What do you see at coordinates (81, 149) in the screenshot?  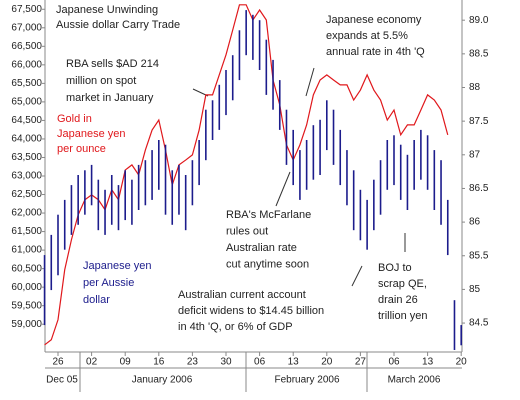 I see `legend-label: per ounce` at bounding box center [81, 149].